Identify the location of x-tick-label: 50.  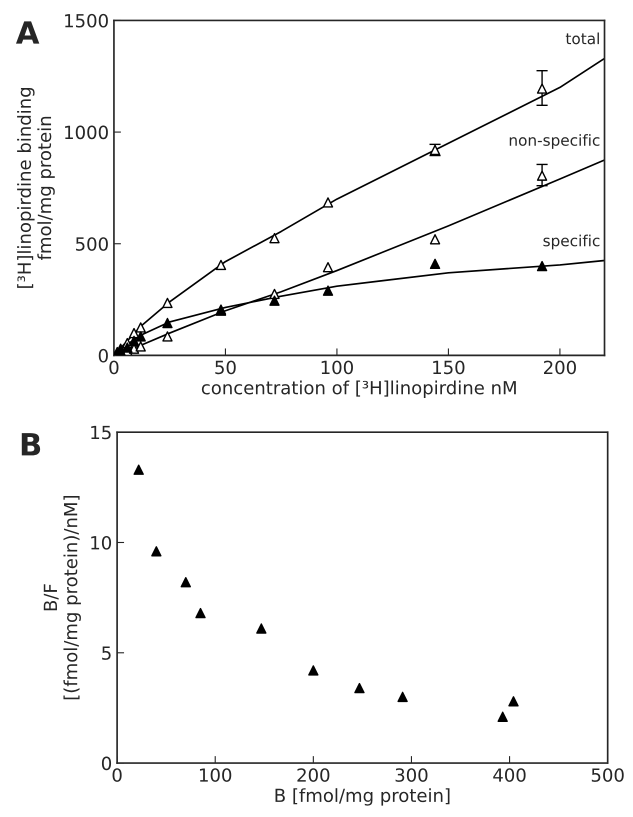
(225, 367).